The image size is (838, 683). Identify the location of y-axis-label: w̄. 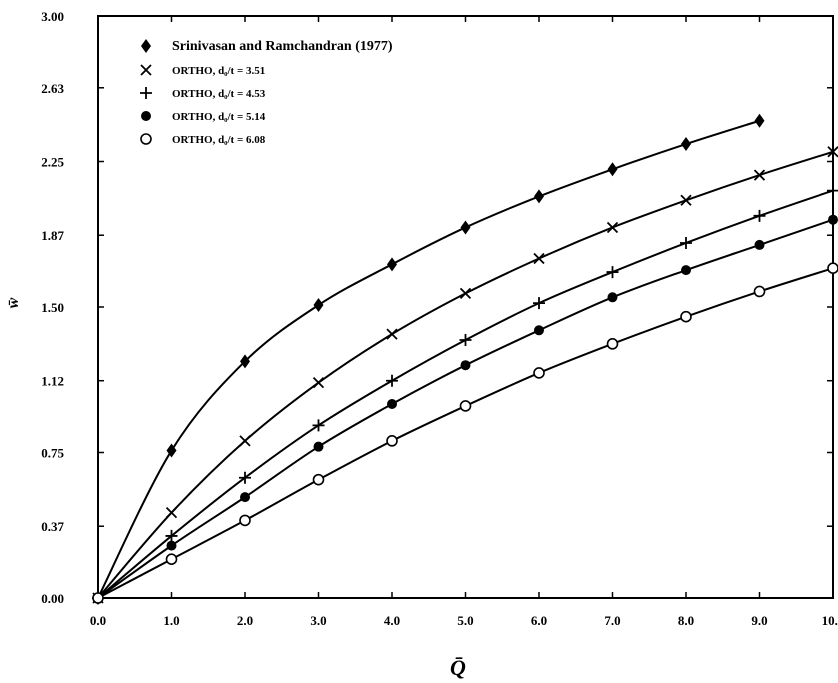
(13, 302).